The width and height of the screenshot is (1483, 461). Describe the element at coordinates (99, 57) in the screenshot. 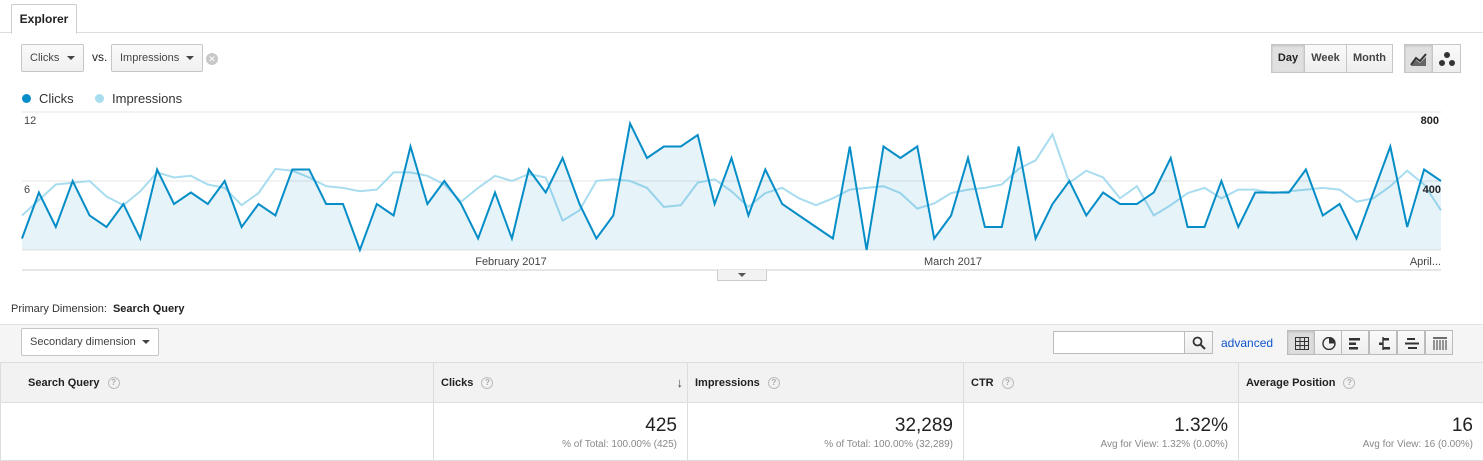

I see `vs-label: vs.` at that location.